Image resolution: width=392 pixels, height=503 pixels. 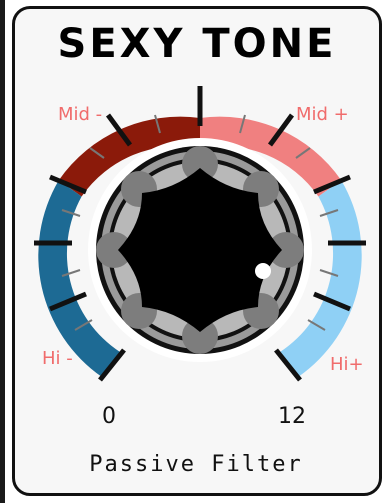 What do you see at coordinates (292, 416) in the screenshot?
I see `scale-max-label: 12` at bounding box center [292, 416].